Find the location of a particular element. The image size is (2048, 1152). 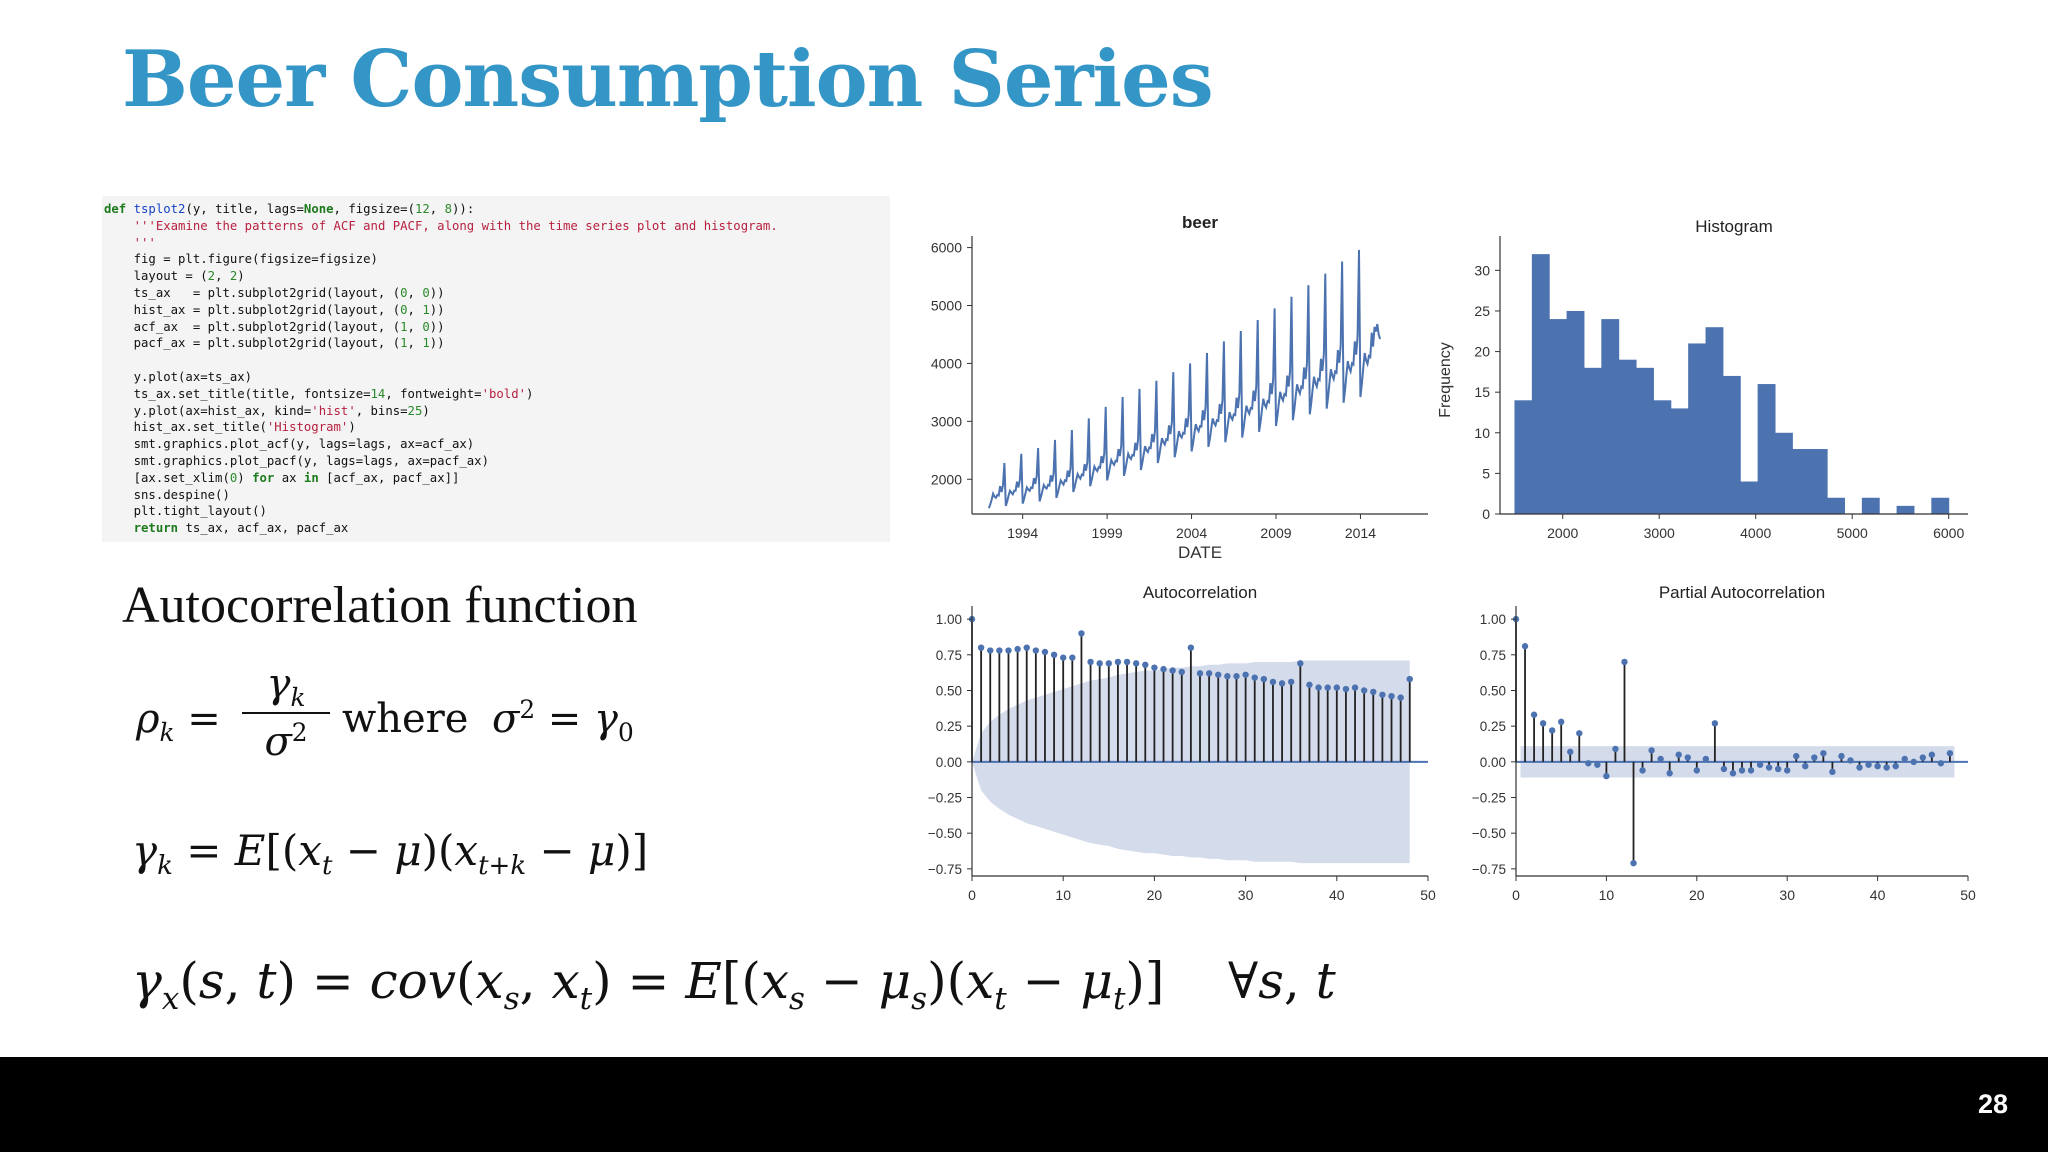

beer-x-tick-label: 2004 is located at coordinates (1191, 533).